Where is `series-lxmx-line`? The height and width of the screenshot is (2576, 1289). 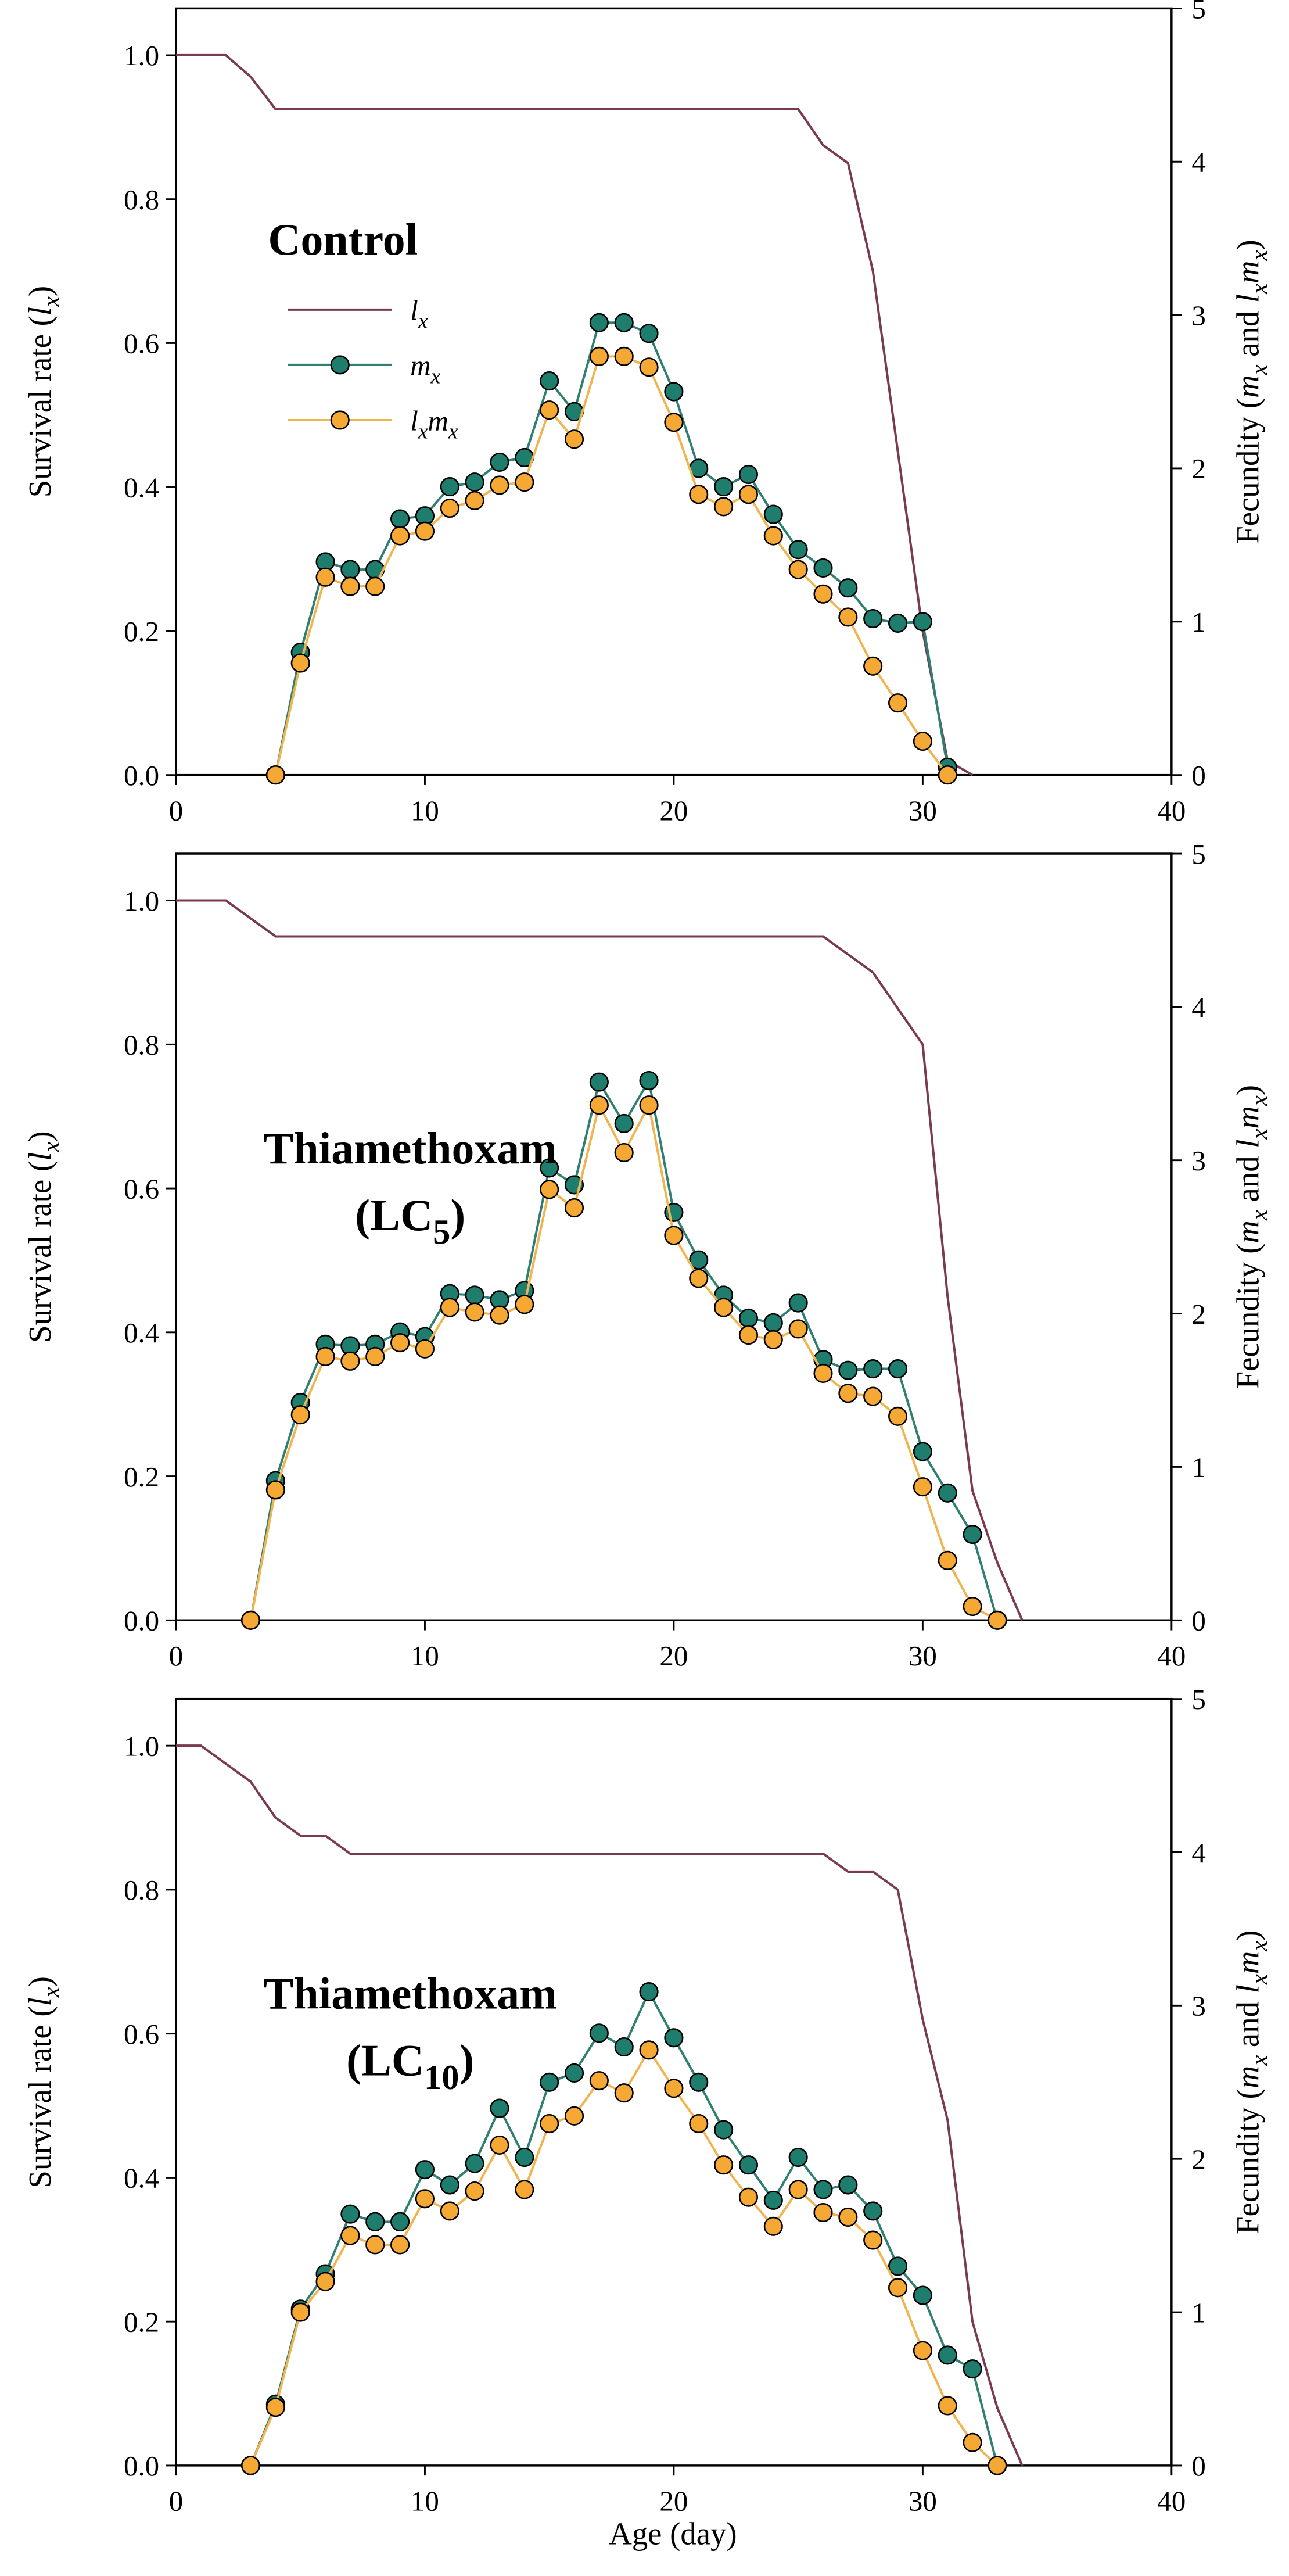
series-lxmx-line is located at coordinates (612, 565).